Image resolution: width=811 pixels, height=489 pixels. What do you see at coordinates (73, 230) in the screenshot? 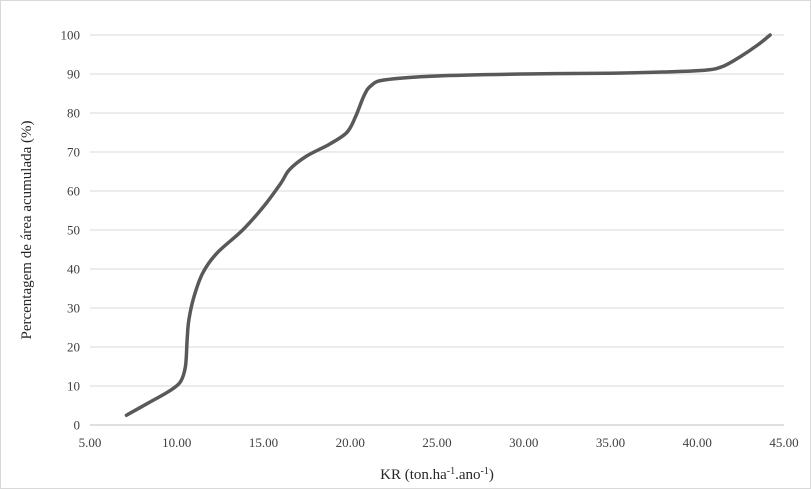
I see `y-tick-label: 50` at bounding box center [73, 230].